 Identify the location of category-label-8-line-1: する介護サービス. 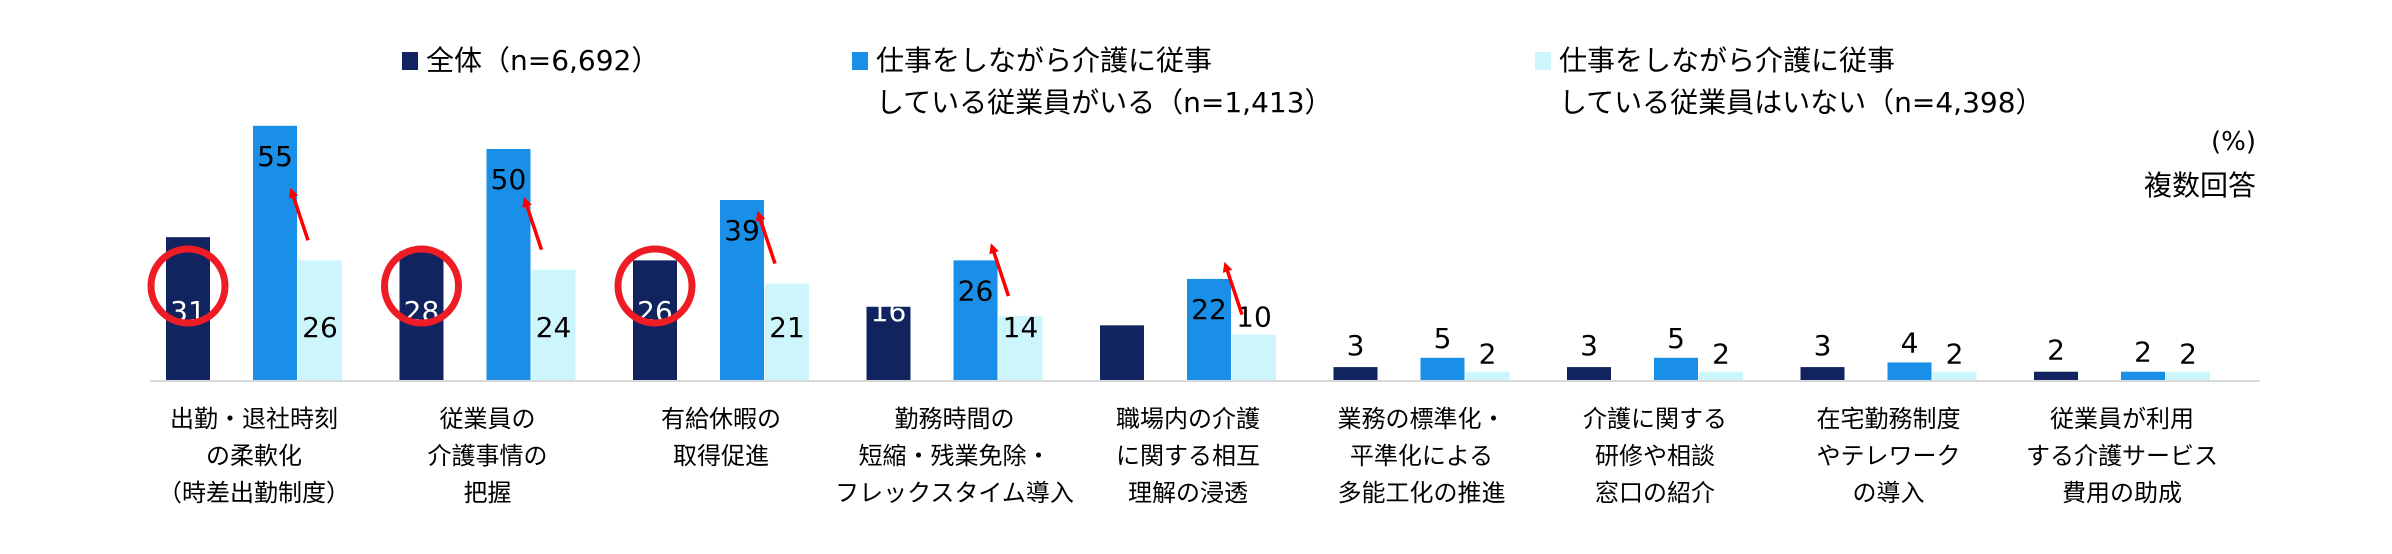
(2122, 456).